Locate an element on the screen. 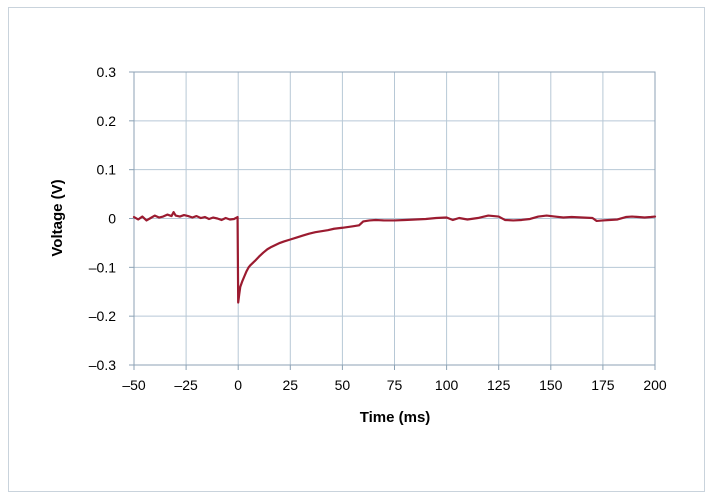 The width and height of the screenshot is (711, 494). y-tick-label: –0.3 is located at coordinates (102, 365).